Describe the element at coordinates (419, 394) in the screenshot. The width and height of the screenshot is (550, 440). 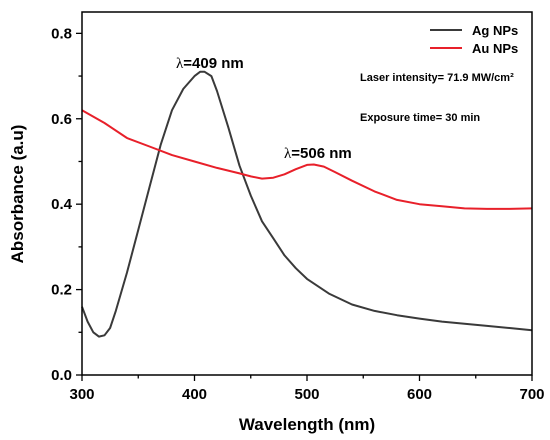
I see `x-tick-label: 600` at that location.